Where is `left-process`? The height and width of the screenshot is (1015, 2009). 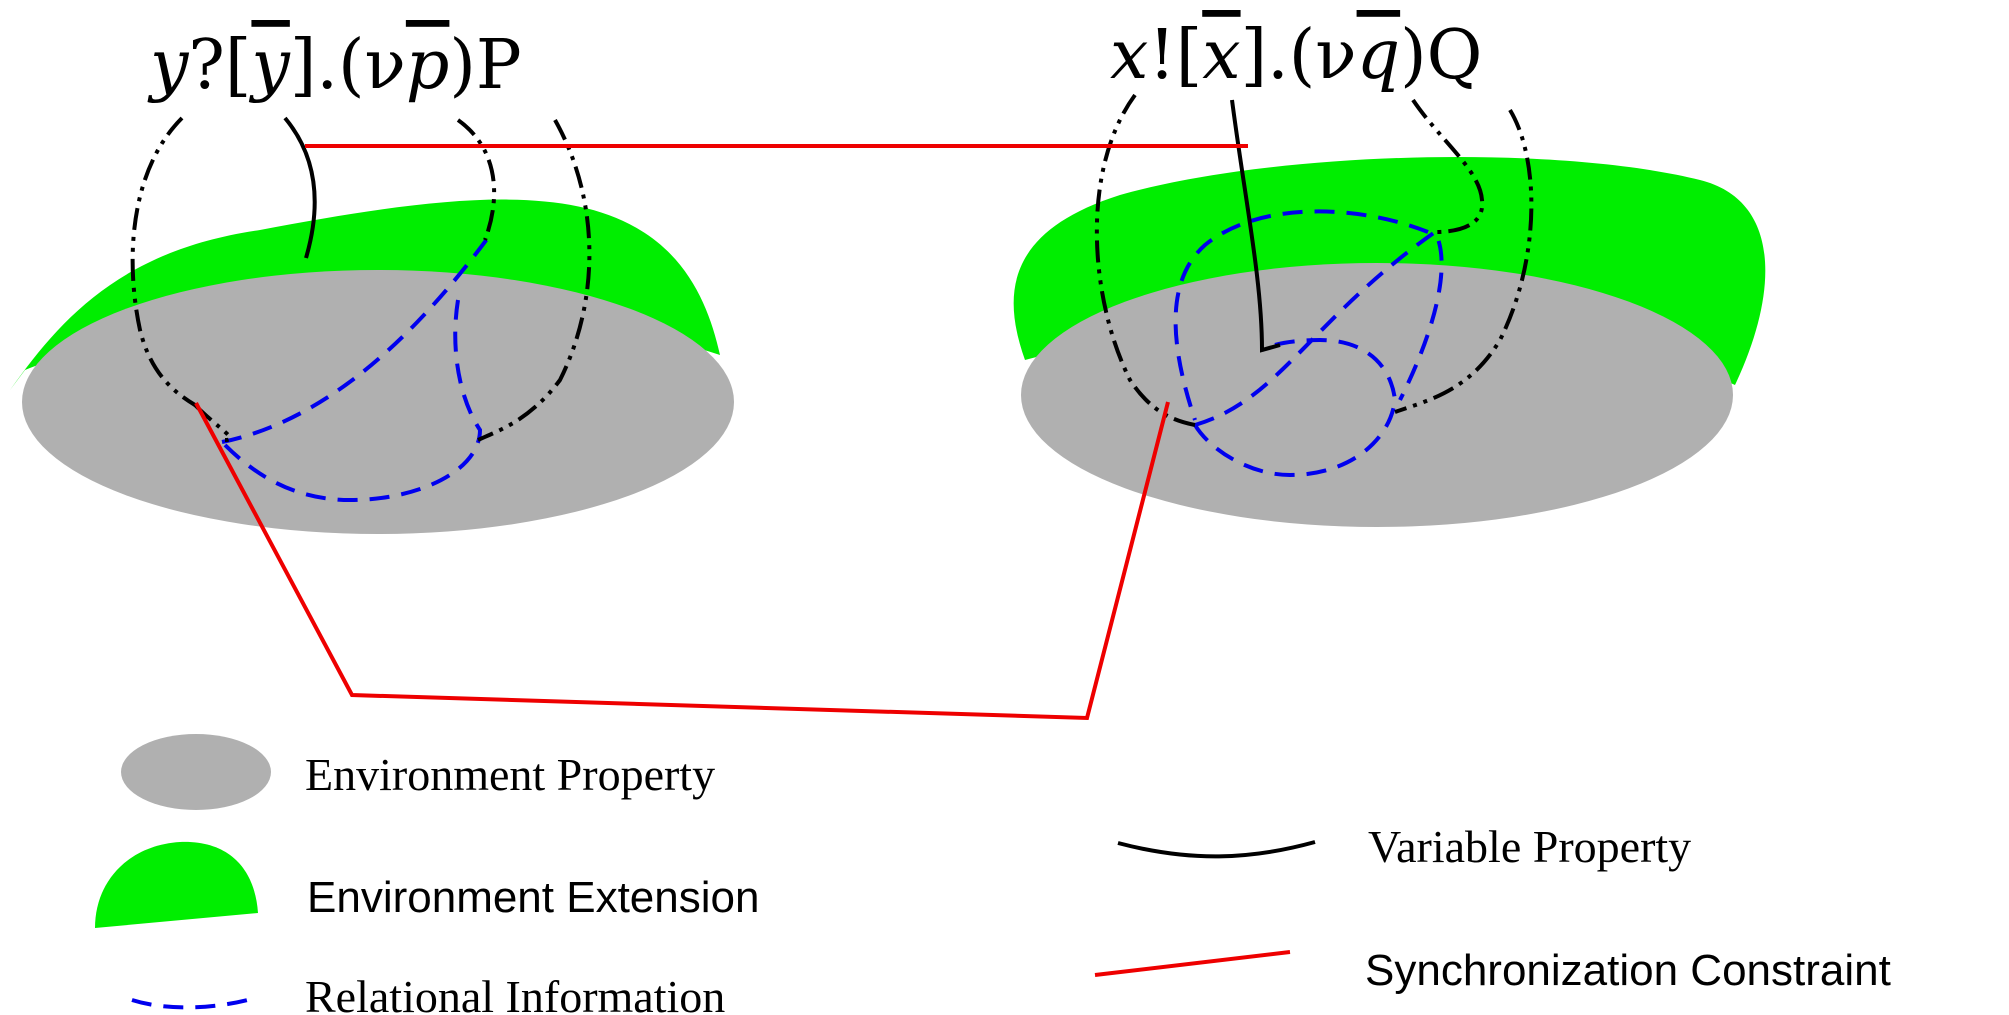 left-process is located at coordinates (372, 325).